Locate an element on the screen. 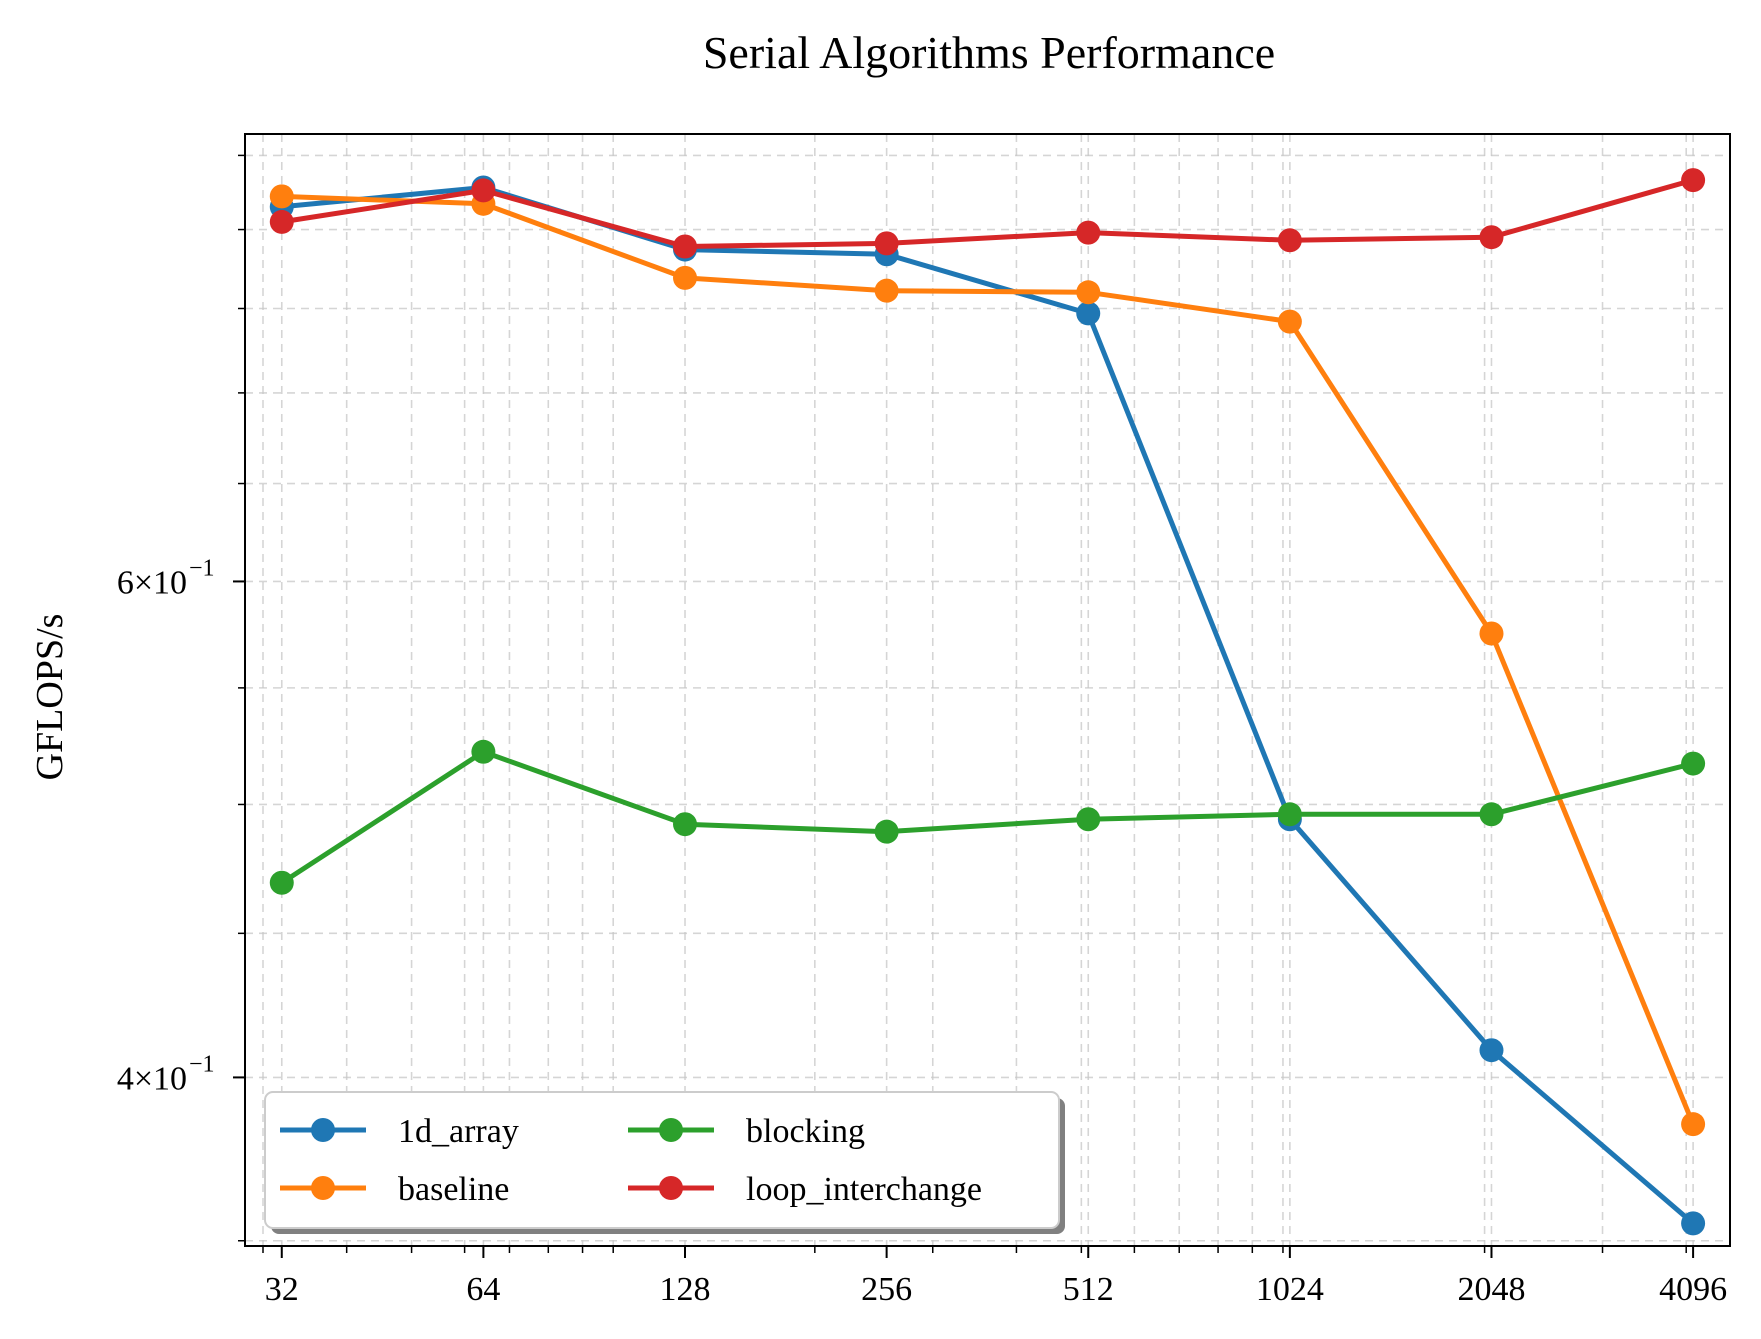  legend: 1d_array baseline blocking loop_interchange is located at coordinates (664, 1162).